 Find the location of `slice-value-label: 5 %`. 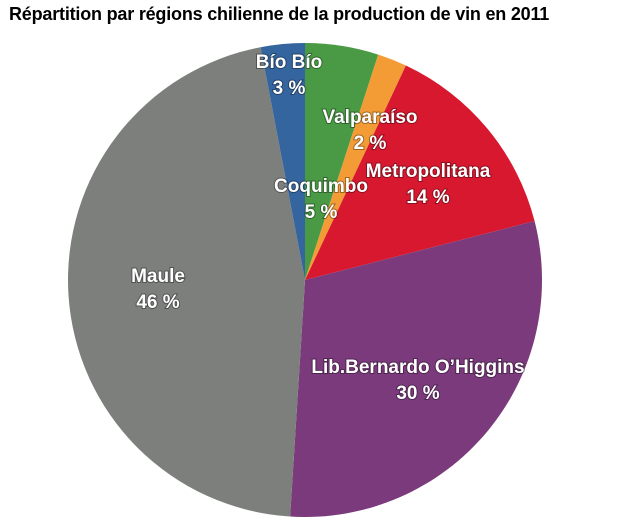

slice-value-label: 5 % is located at coordinates (321, 212).